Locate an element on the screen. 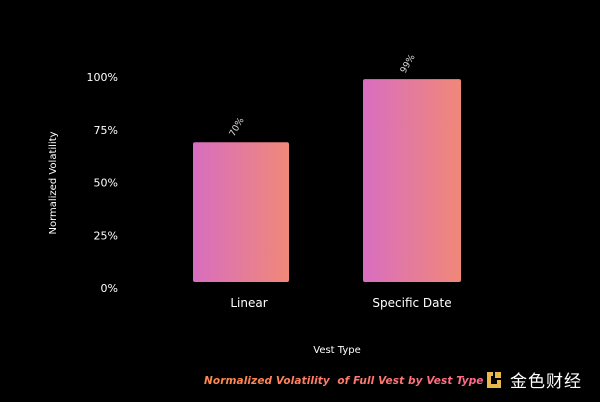 The height and width of the screenshot is (402, 600). x-tick-label: Linear is located at coordinates (248, 303).